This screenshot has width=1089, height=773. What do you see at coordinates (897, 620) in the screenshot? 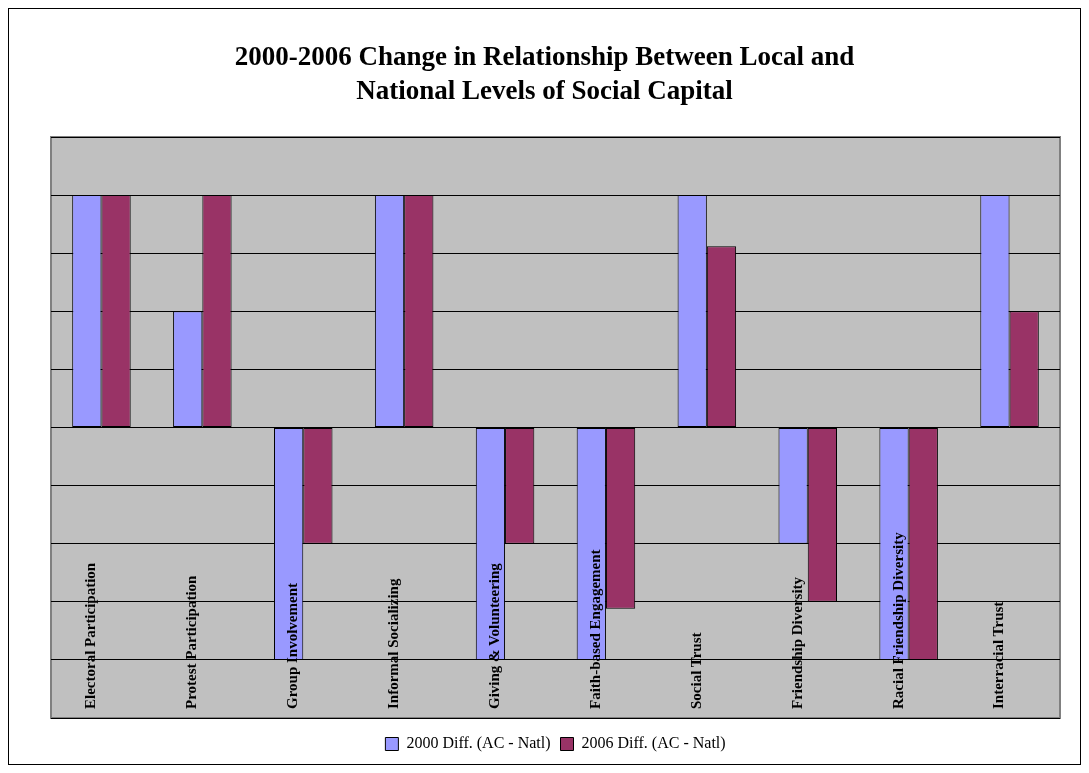
I see `x-tick-label: Racial Friendship Diversity` at bounding box center [897, 620].